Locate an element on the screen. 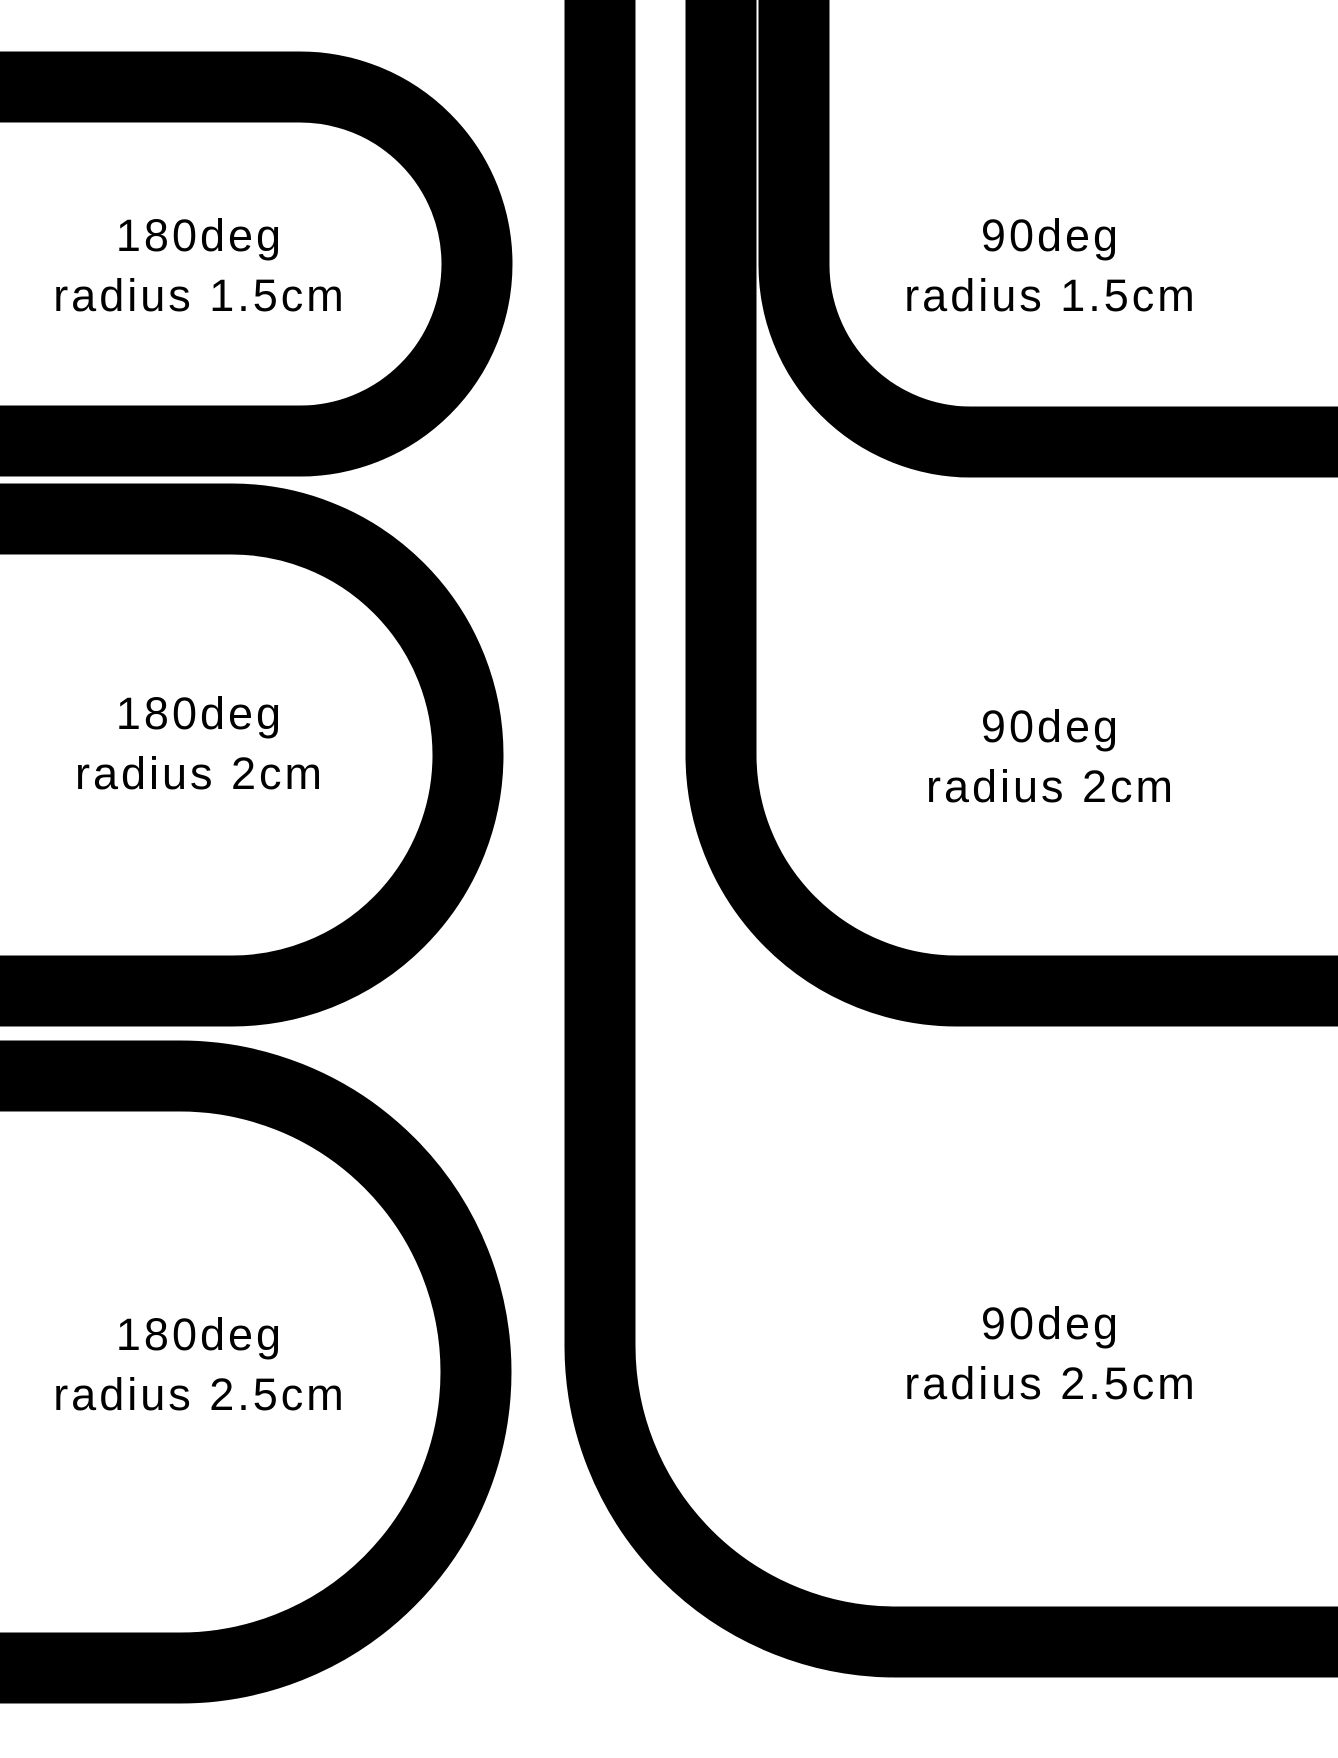 This screenshot has width=1338, height=1758. track-180deg-radius-1-5cm is located at coordinates (256, 264).